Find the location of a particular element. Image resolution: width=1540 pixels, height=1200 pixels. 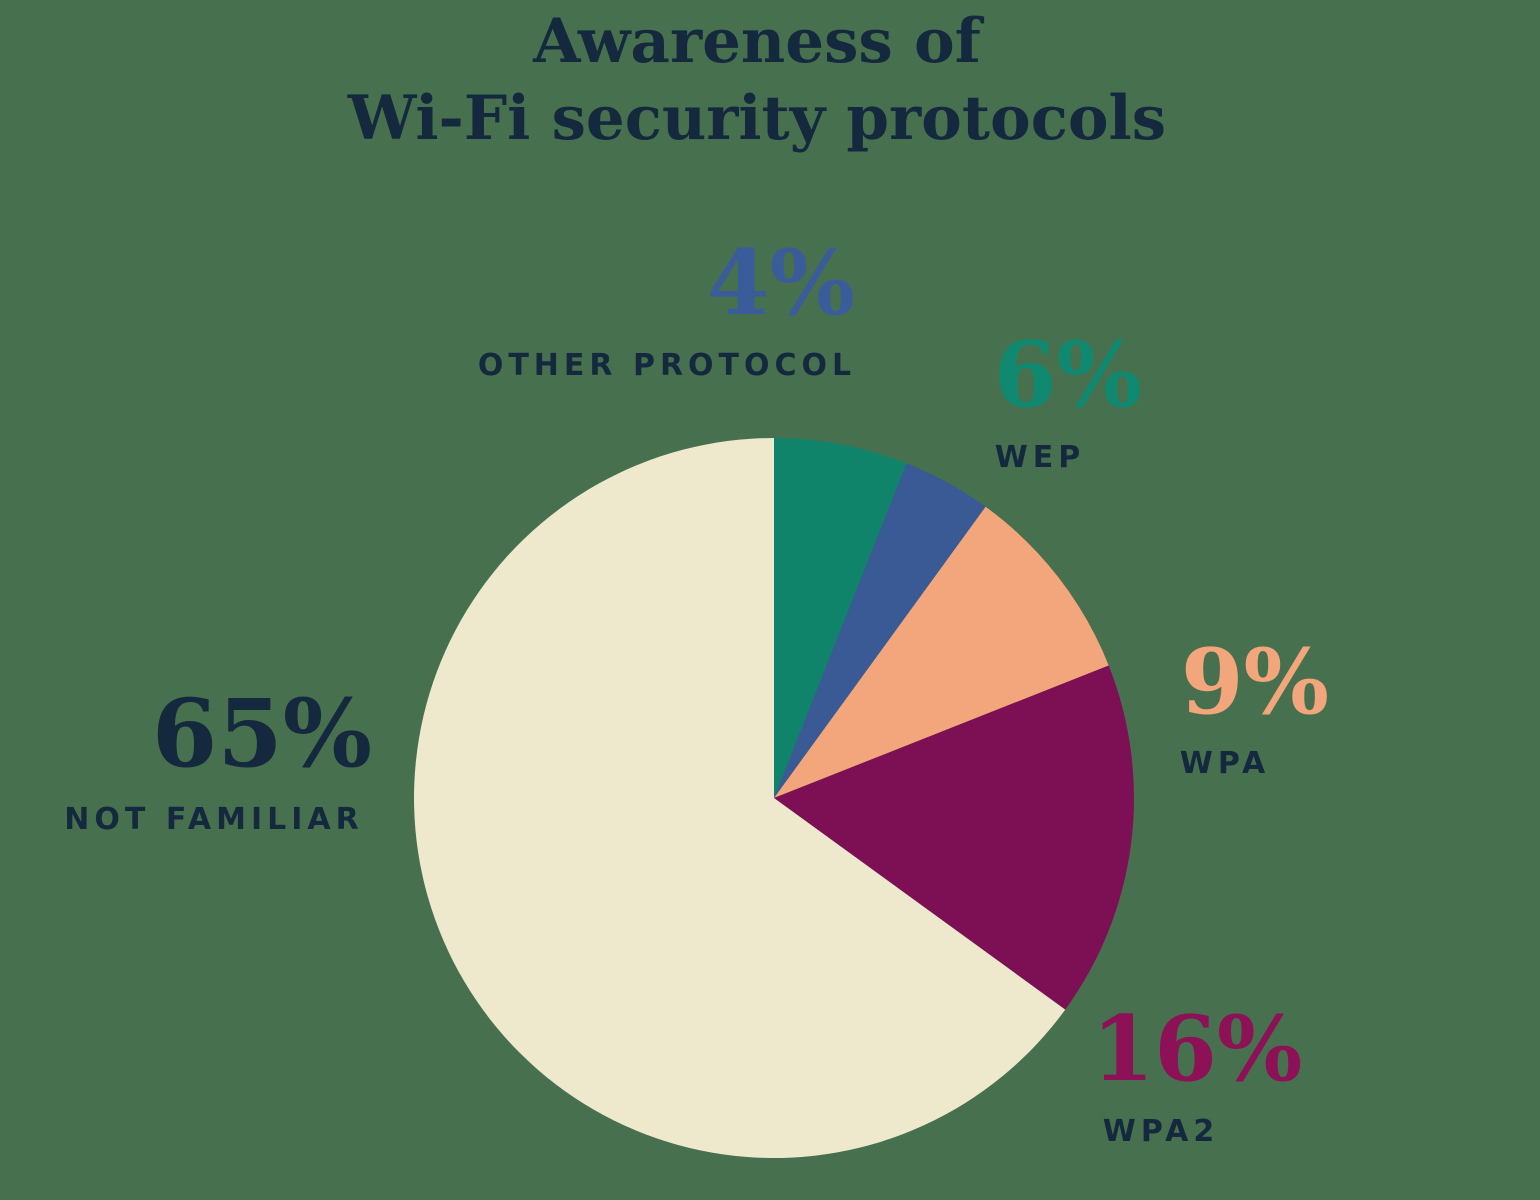

wpa-category-label: WPA is located at coordinates (1225, 763).